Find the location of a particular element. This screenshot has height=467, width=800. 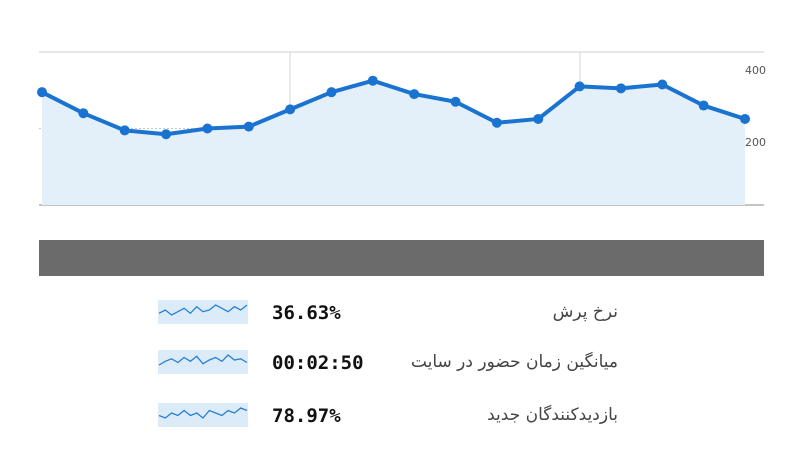

metric-value: 36.63% is located at coordinates (306, 313).